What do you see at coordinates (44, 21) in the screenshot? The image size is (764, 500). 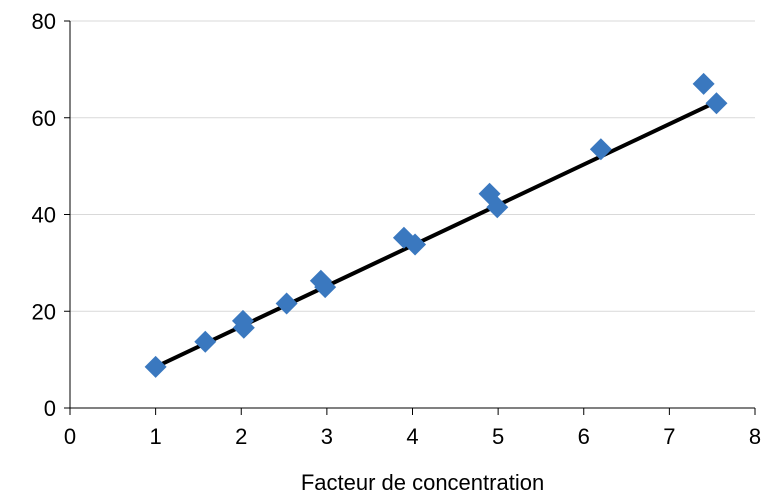 I see `y-tick-label-80: 80` at bounding box center [44, 21].